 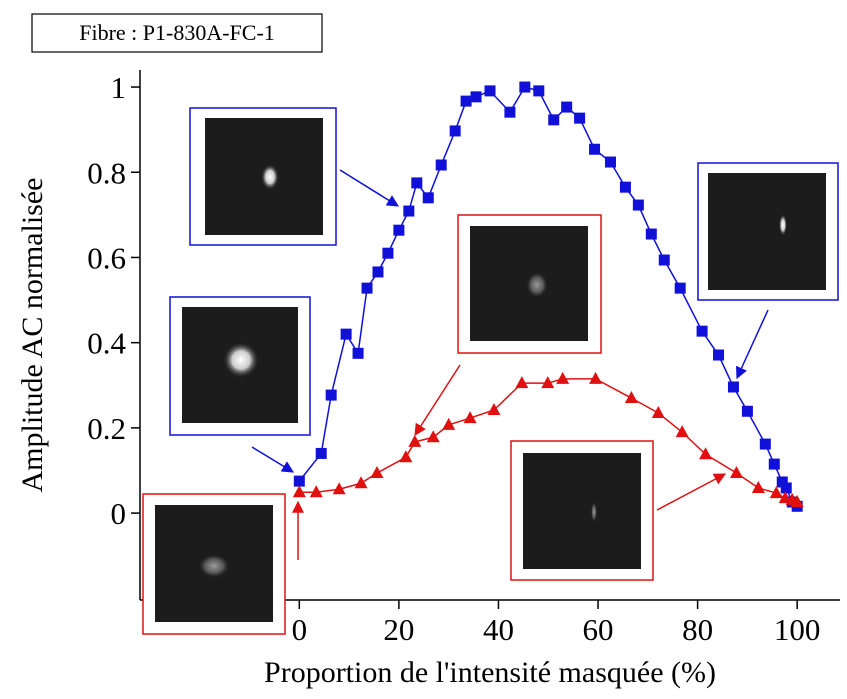 I want to click on y-tick-label: 1, so click(x=119, y=87).